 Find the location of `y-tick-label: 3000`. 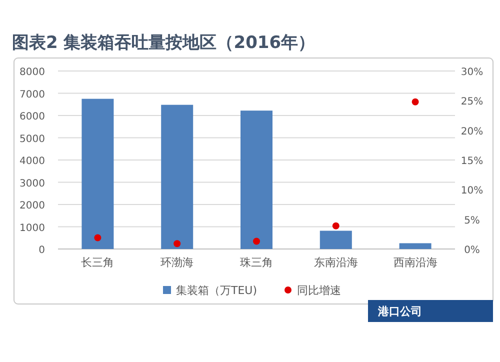

y-tick-label: 3000 is located at coordinates (32, 184).